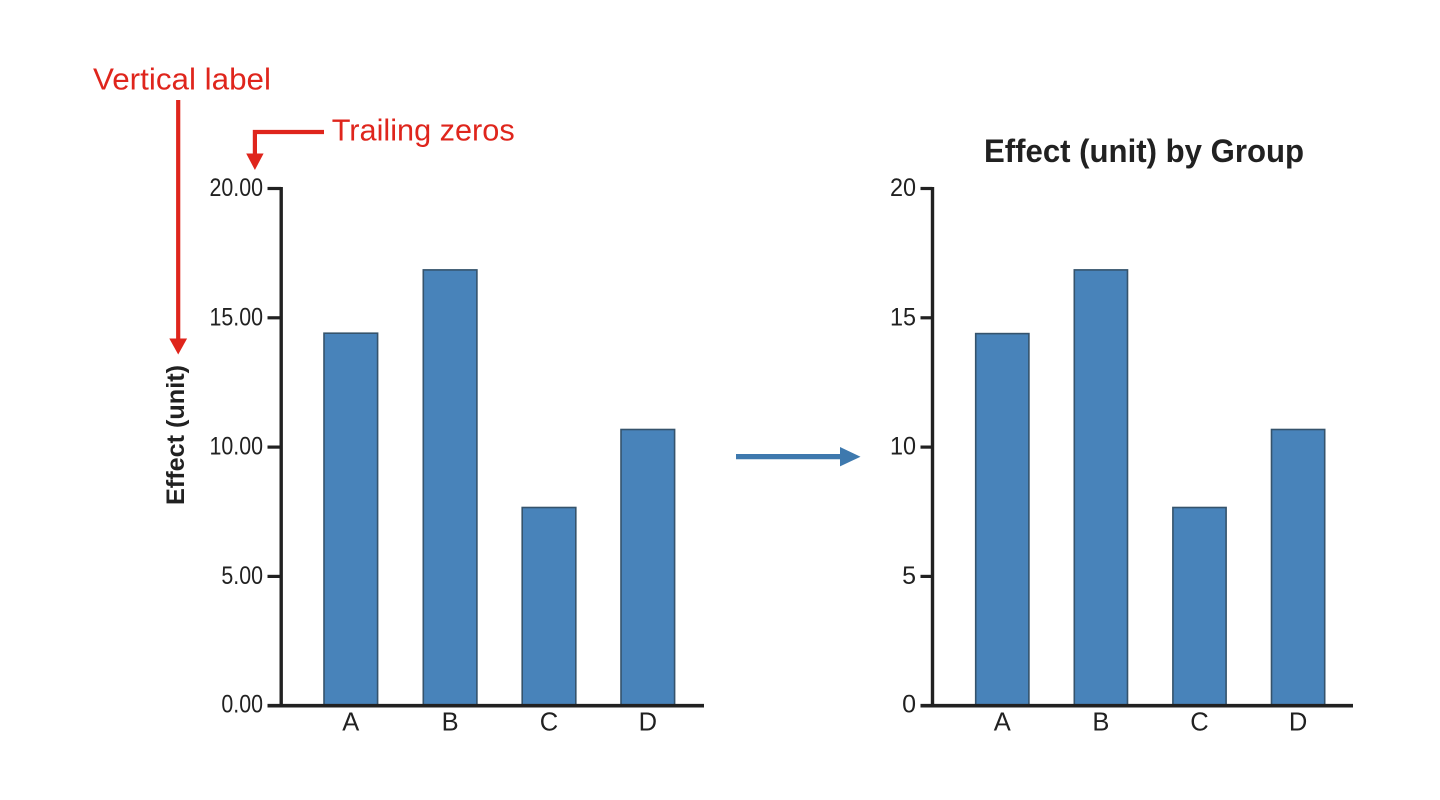 The image size is (1440, 800). Describe the element at coordinates (237, 317) in the screenshot. I see `svg-text: 15.00` at that location.